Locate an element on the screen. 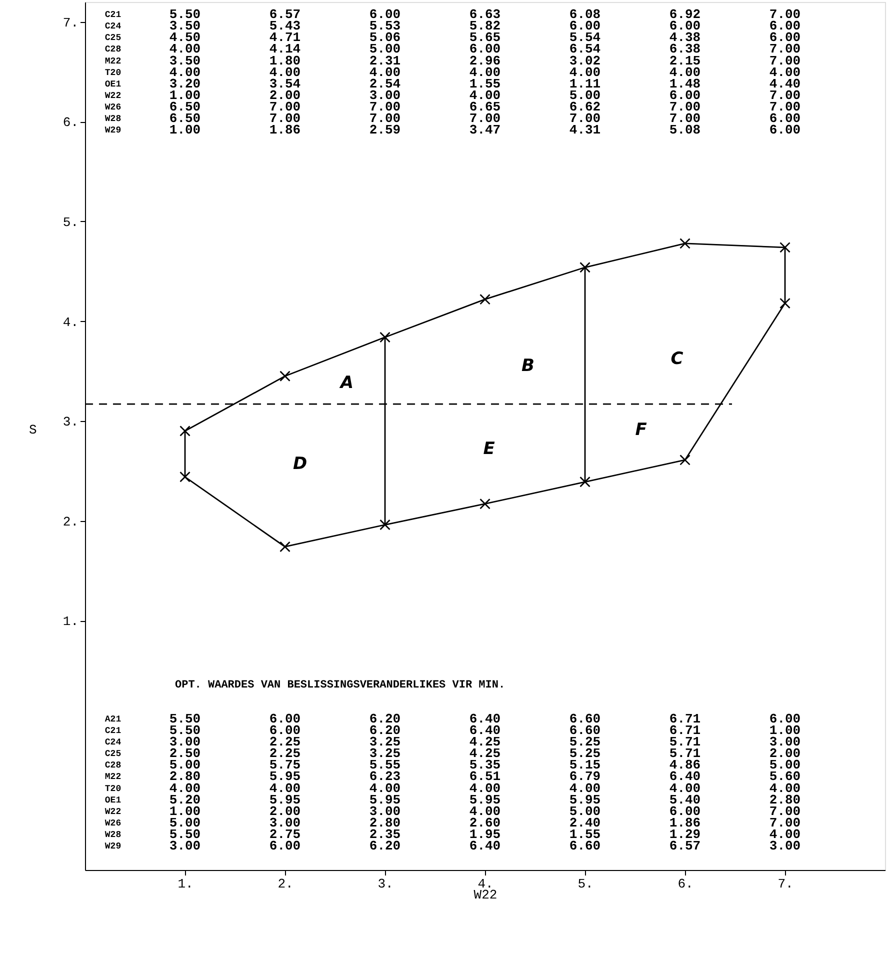 Image resolution: width=889 pixels, height=969 pixels. annotation: E is located at coordinates (489, 449).